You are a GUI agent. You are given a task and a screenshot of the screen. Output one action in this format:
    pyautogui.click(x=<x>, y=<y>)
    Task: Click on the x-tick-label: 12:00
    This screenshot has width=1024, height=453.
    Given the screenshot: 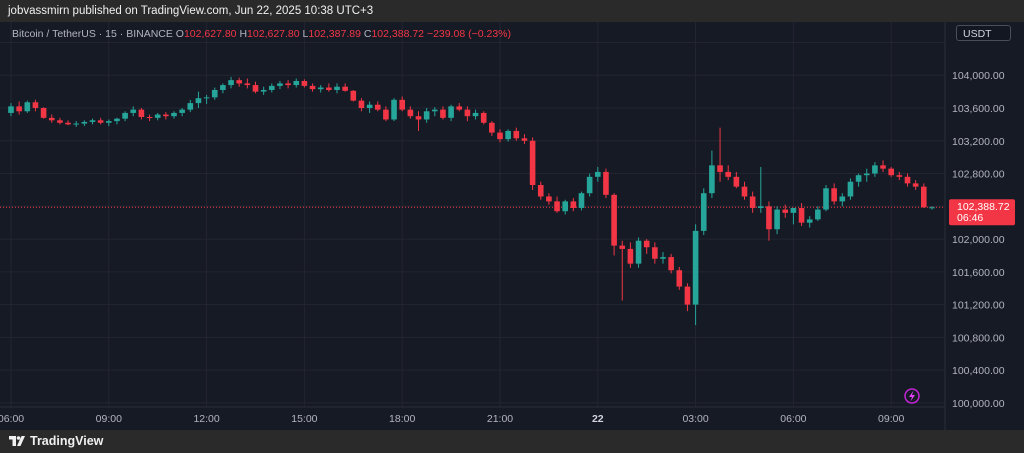 What is the action you would take?
    pyautogui.click(x=206, y=419)
    